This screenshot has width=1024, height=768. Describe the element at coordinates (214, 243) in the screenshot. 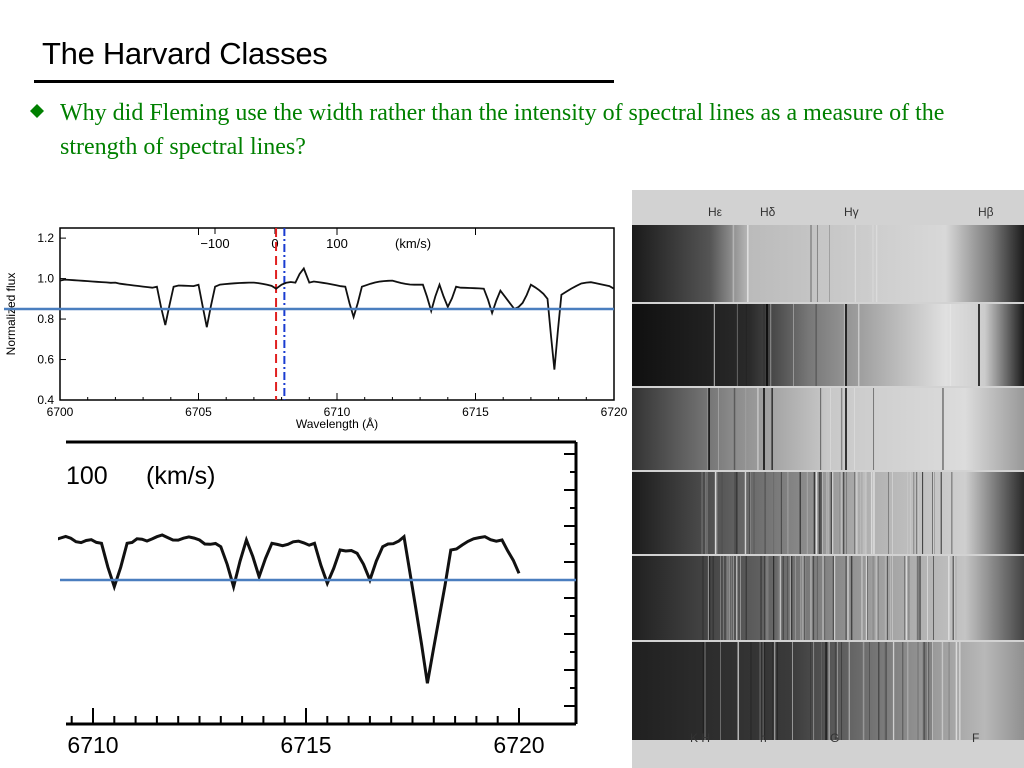

I see `velocity-tick-label: −100` at that location.